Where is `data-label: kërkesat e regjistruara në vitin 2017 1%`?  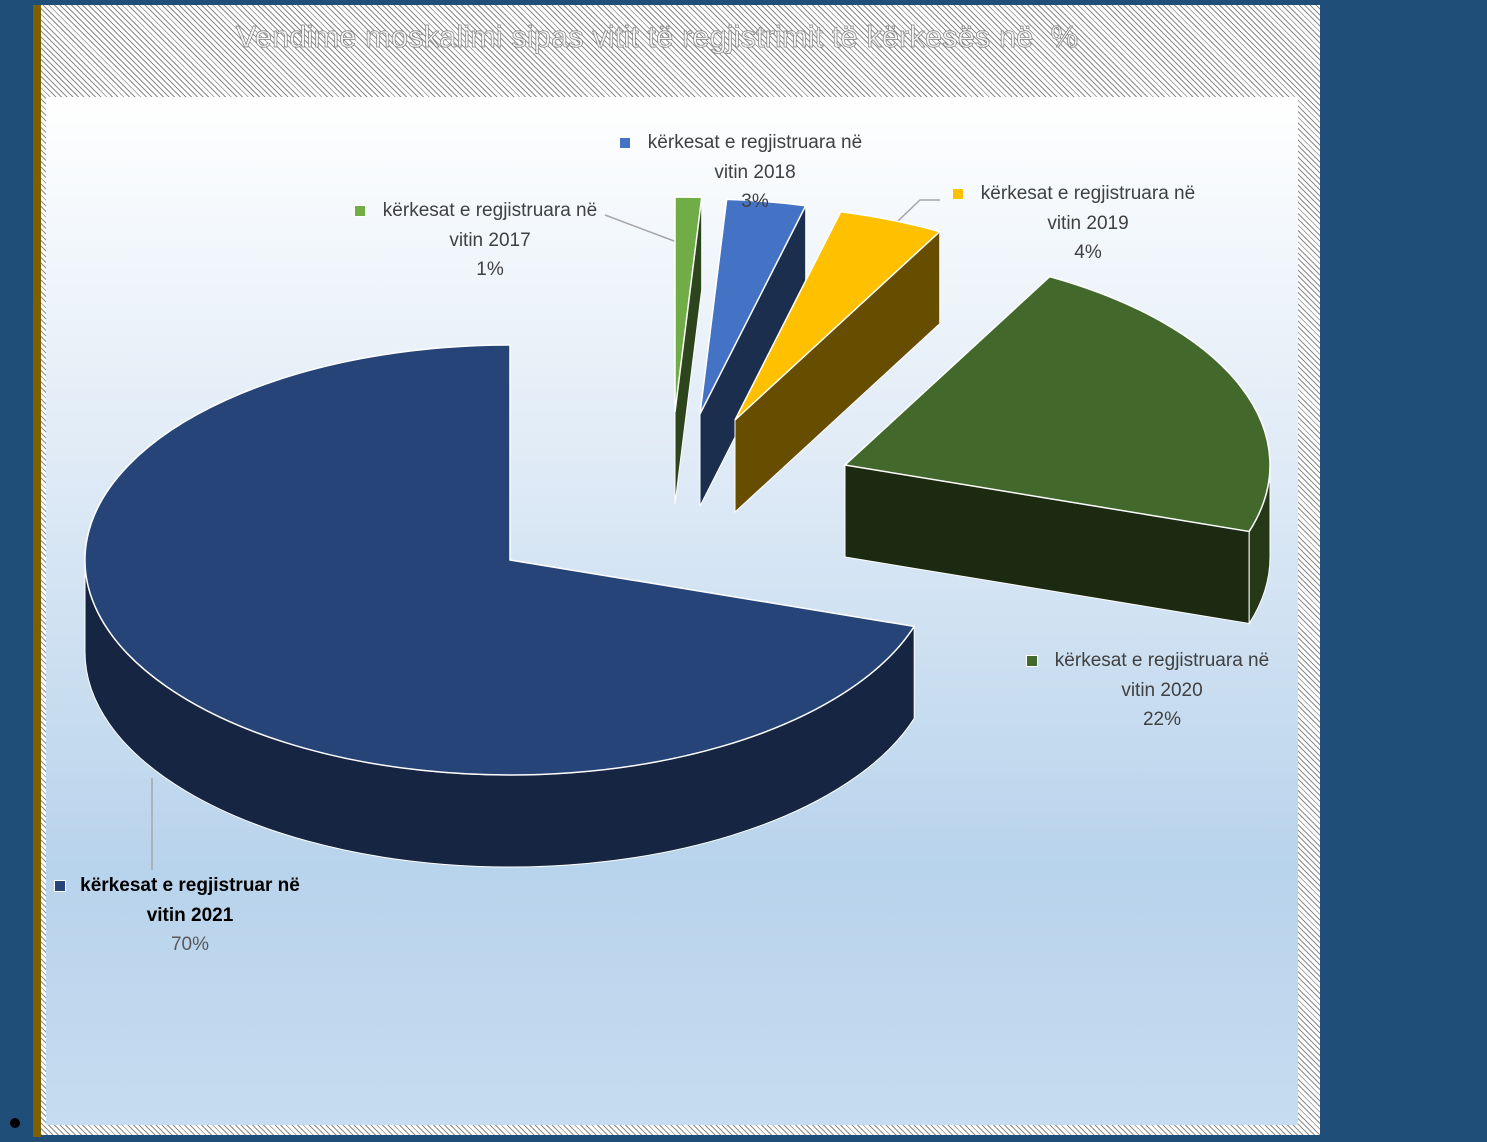 data-label: kërkesat e regjistruara në vitin 2017 1% is located at coordinates (480, 240).